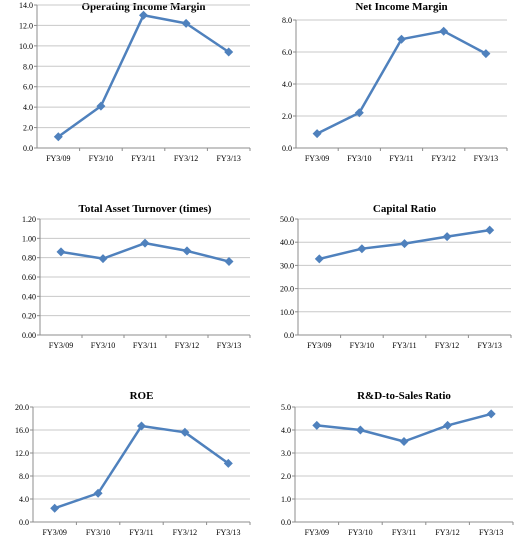  What do you see at coordinates (405, 209) in the screenshot?
I see `chart-title: Capital Ratio` at bounding box center [405, 209].